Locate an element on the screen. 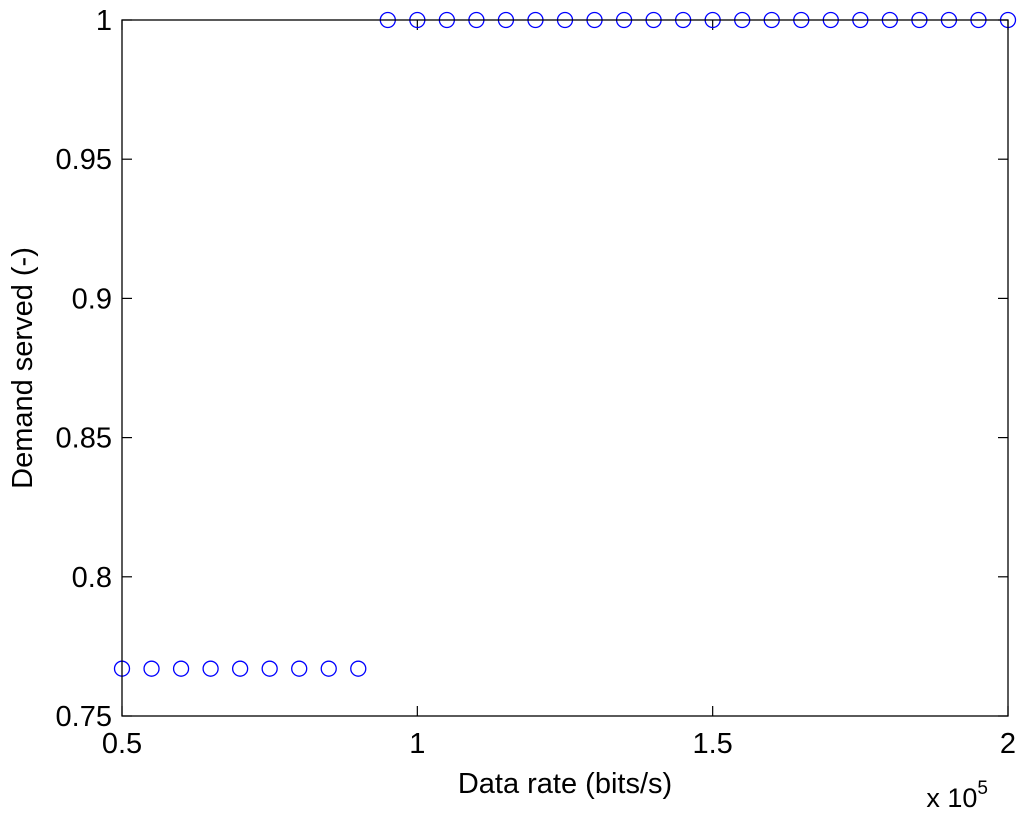  x-tick-label: 2 is located at coordinates (1008, 744).